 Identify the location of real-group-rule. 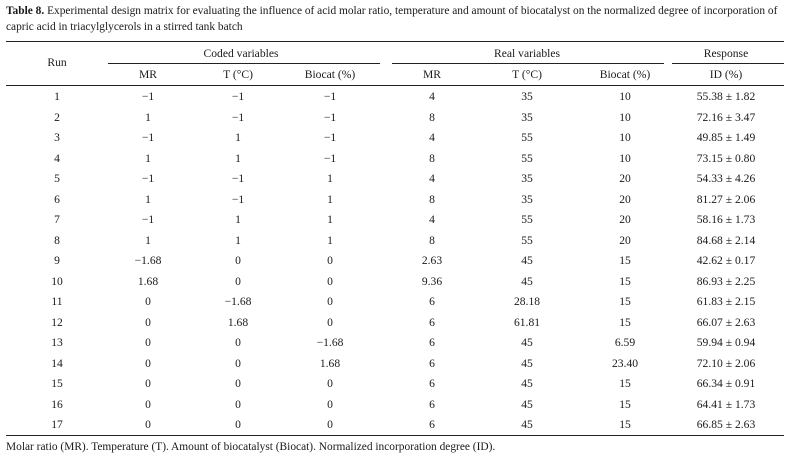
(528, 63).